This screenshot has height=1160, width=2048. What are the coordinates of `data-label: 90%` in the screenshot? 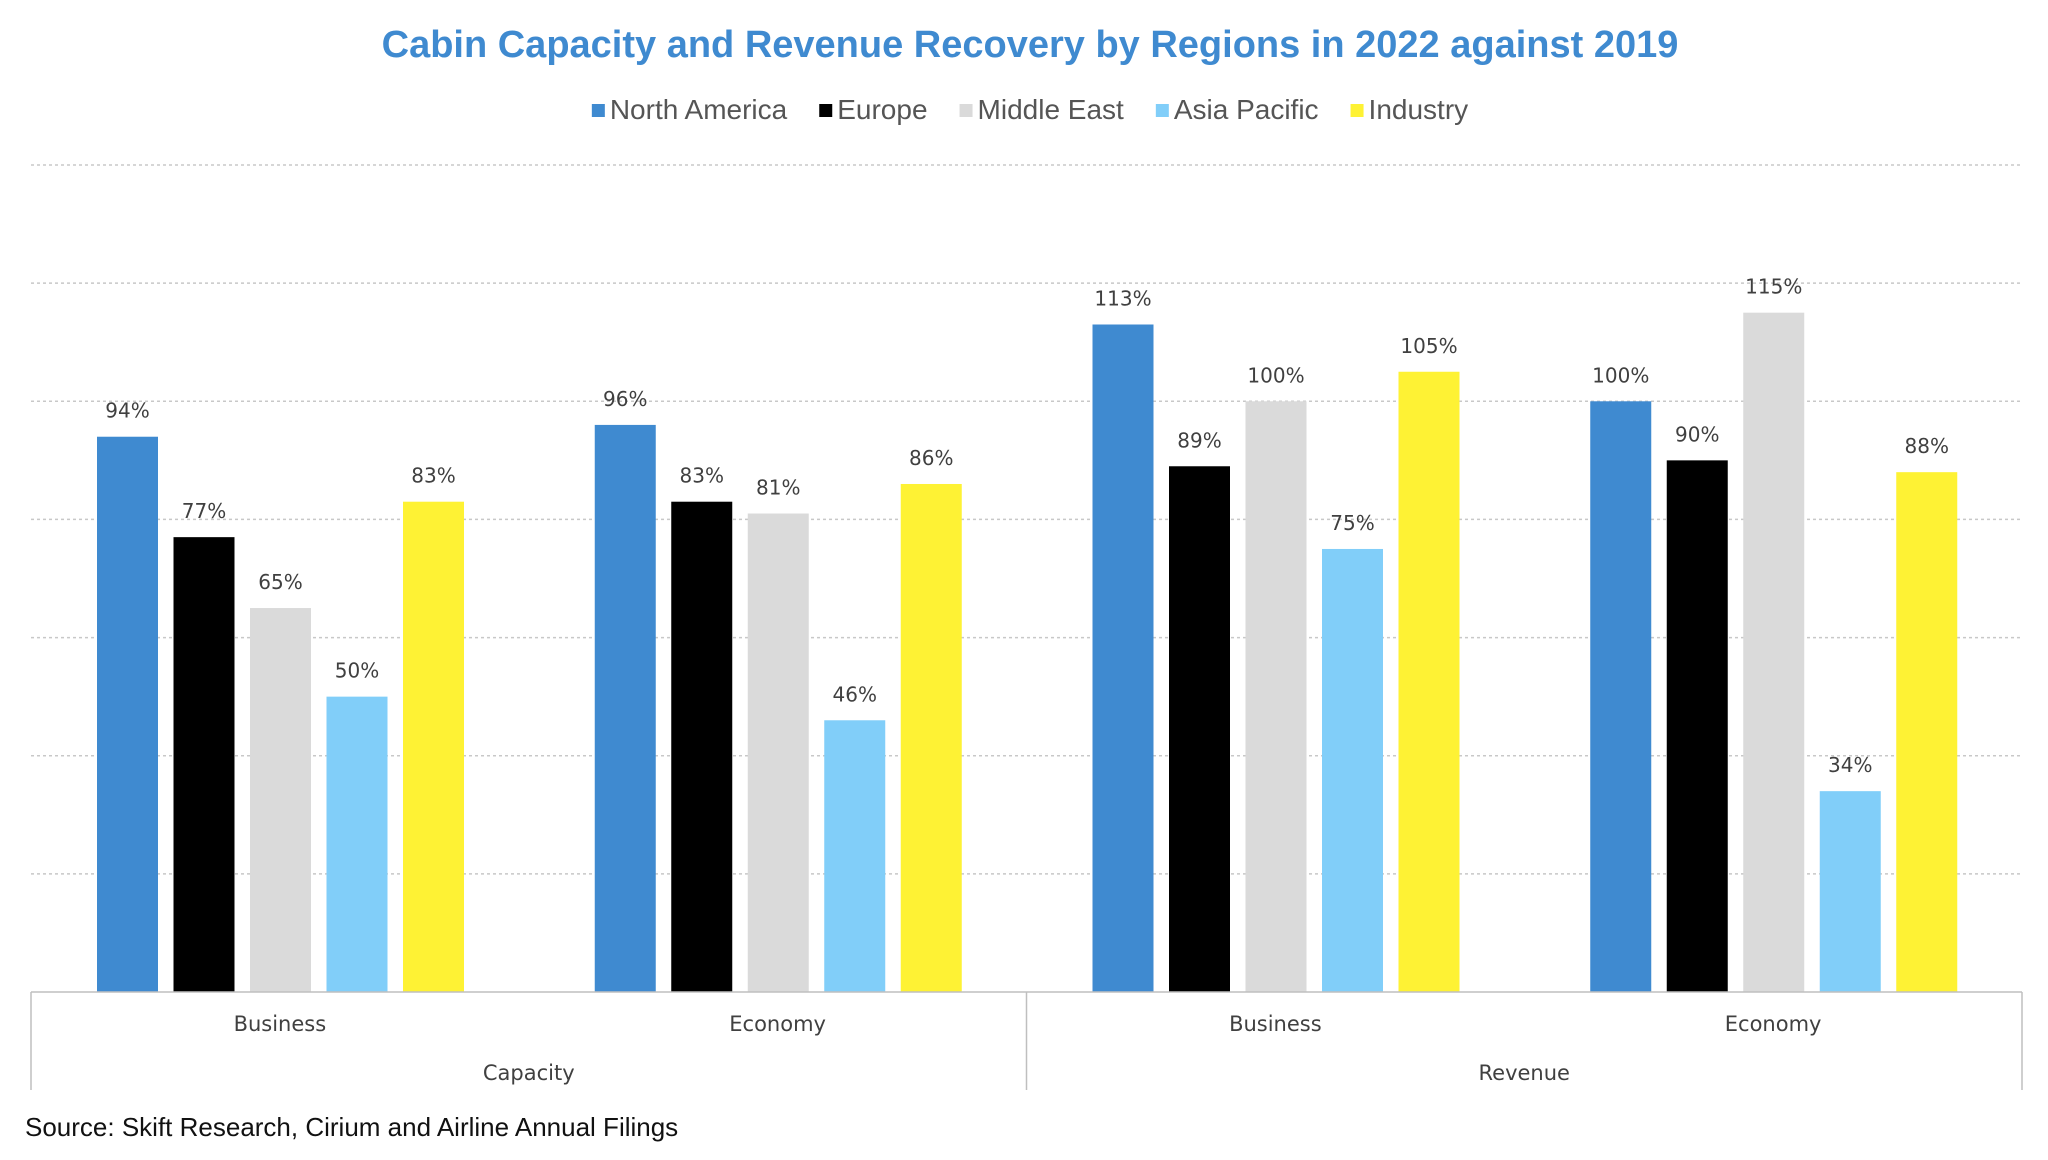 It's located at (1697, 434).